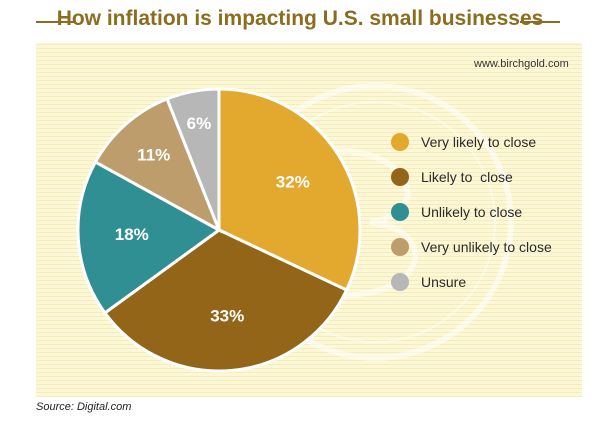  What do you see at coordinates (486, 247) in the screenshot?
I see `legend-label-3: Very unlikely to close` at bounding box center [486, 247].